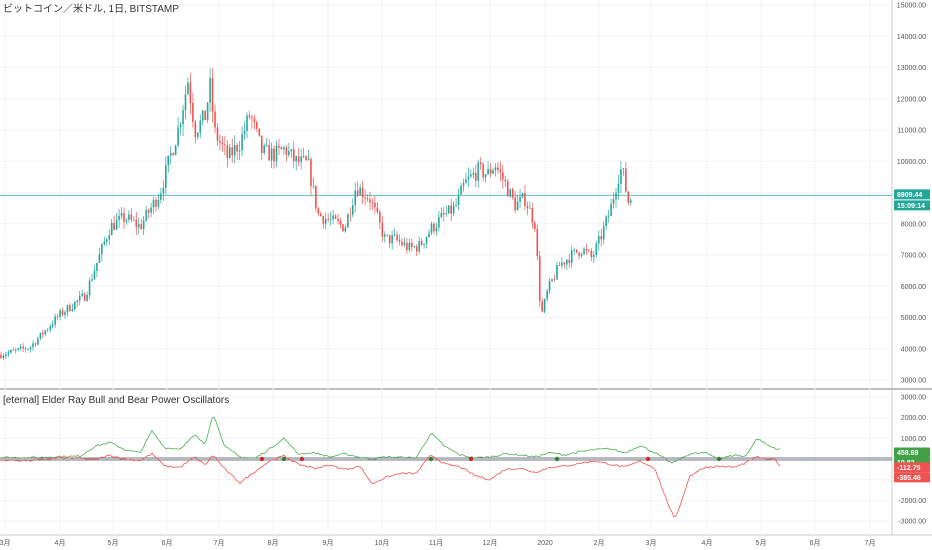  Describe the element at coordinates (91, 8) in the screenshot. I see `chart-title: ビットコイン／米ドル, 1日, BITSTAMP` at that location.